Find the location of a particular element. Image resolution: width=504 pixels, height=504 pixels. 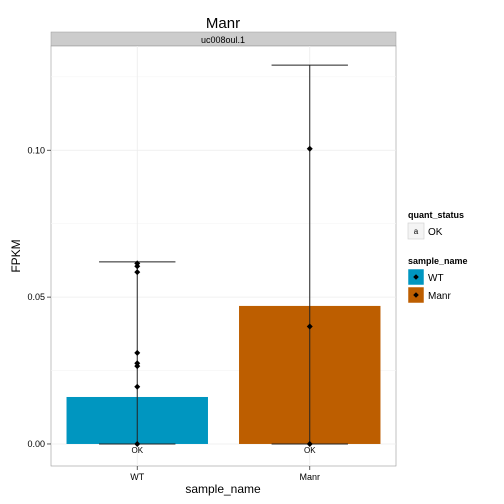

legend-label: OK is located at coordinates (435, 232).